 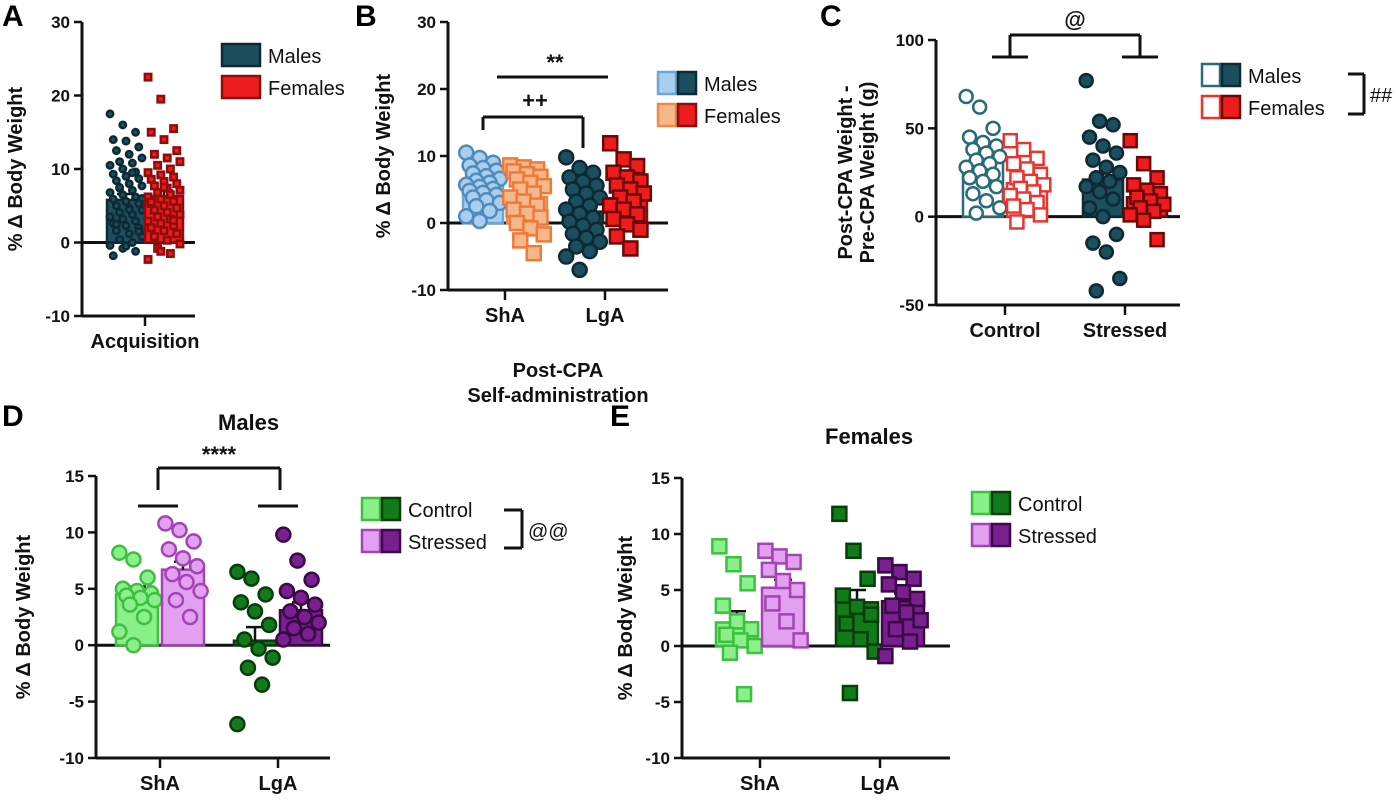 What do you see at coordinates (660, 534) in the screenshot?
I see `y-tick-label: 10` at bounding box center [660, 534].